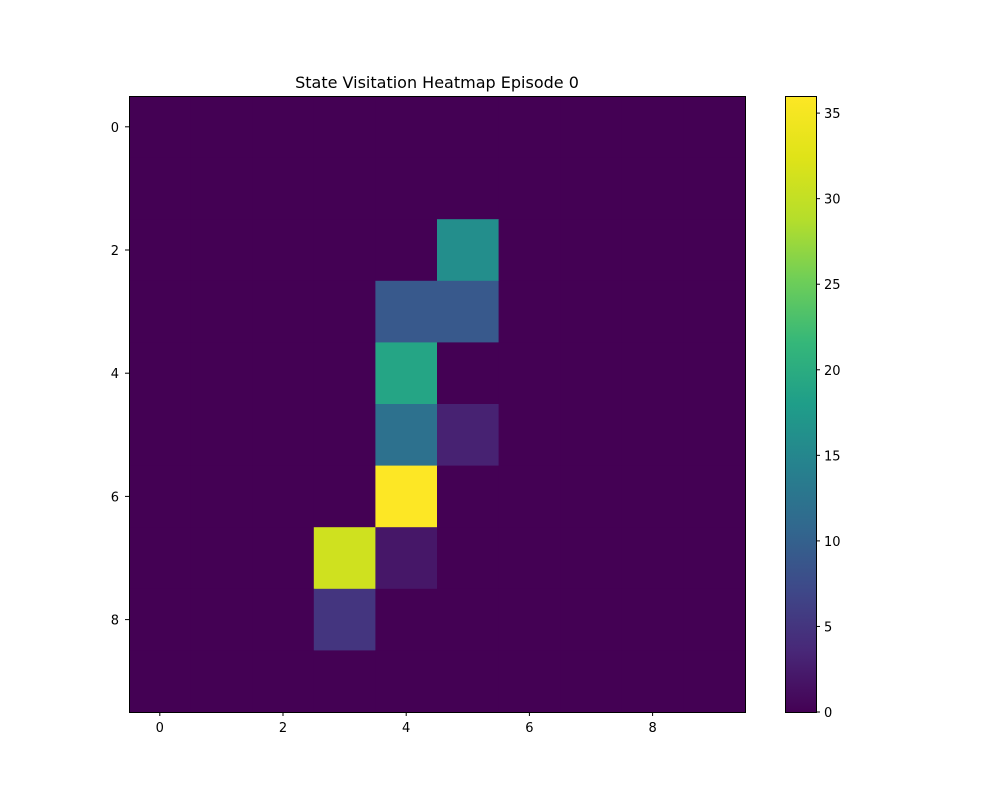 This screenshot has height=800, width=1000. I want to click on x-axis: 0 2 4 6 8, so click(406, 724).